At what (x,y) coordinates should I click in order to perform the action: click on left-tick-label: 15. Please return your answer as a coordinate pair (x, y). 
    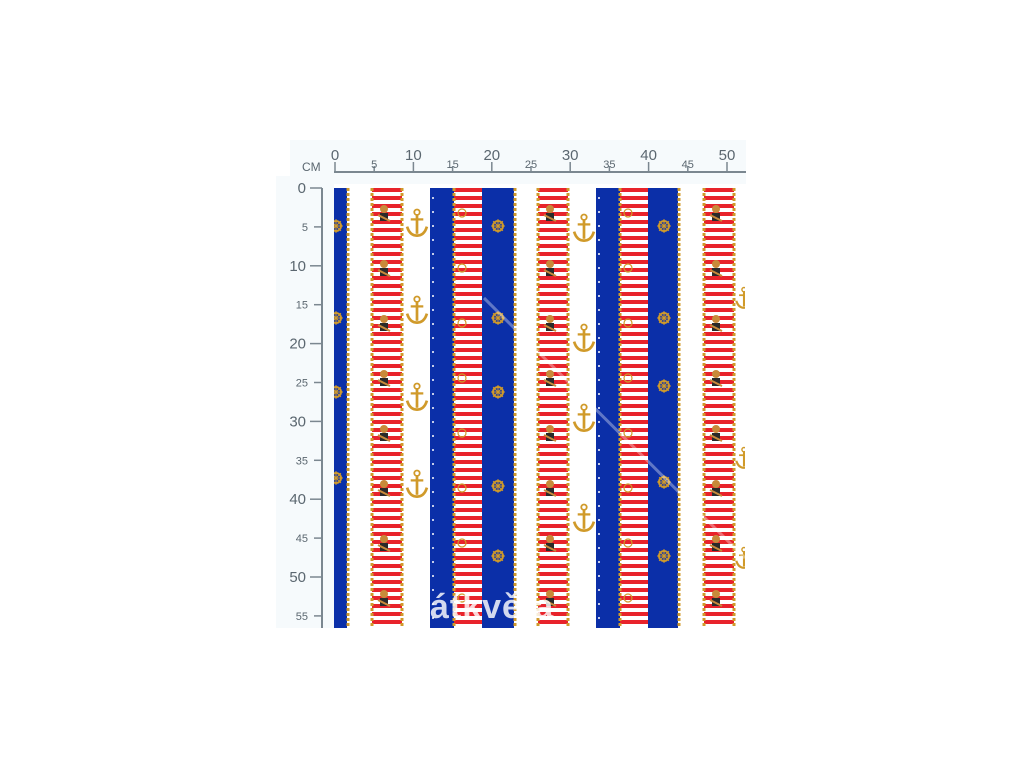
    Looking at the image, I should click on (302, 306).